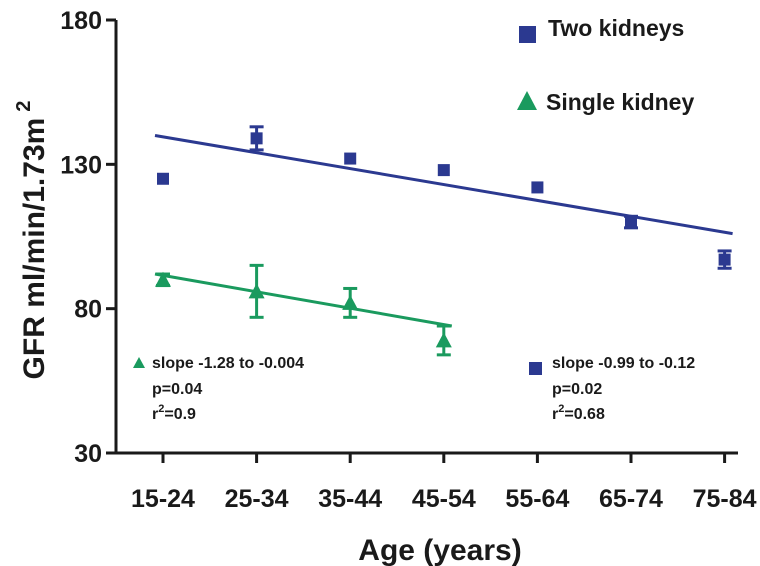 The height and width of the screenshot is (566, 760). I want to click on stats-marker-two-kidneys, so click(535, 368).